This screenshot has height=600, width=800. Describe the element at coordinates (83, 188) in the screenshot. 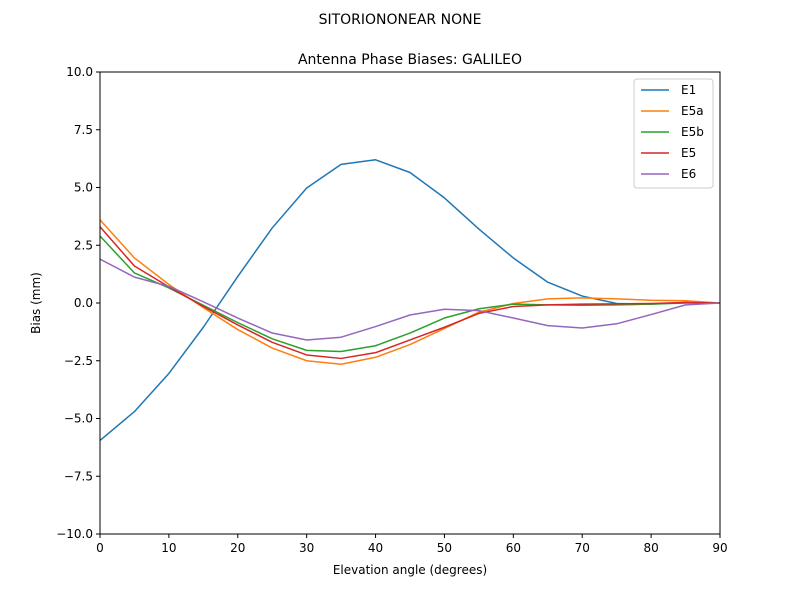

I see `y-tick-label: 5.0` at that location.